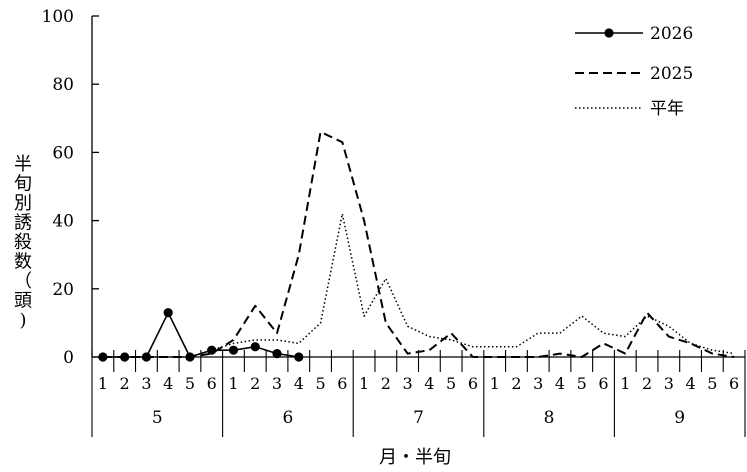 The height and width of the screenshot is (472, 747). Describe the element at coordinates (549, 418) in the screenshot. I see `month-label: 8` at that location.